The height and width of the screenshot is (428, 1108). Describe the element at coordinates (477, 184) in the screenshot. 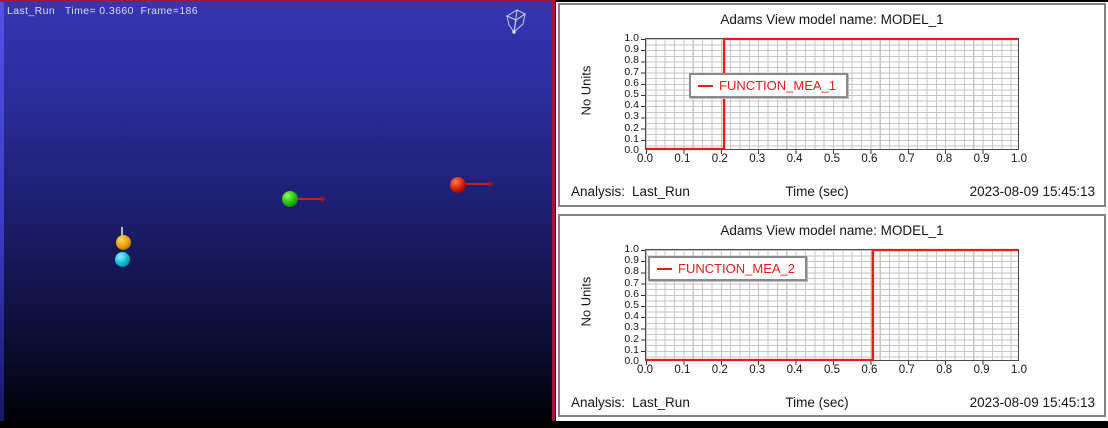

I see `red-marker-axis-line` at that location.